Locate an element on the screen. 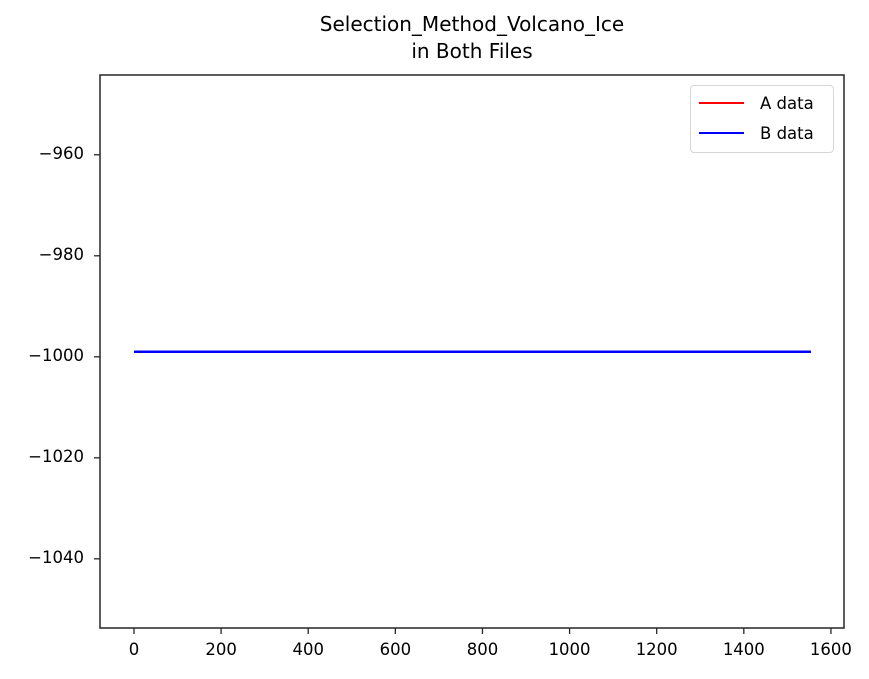  y-tick-label: −980 is located at coordinates (61, 254).